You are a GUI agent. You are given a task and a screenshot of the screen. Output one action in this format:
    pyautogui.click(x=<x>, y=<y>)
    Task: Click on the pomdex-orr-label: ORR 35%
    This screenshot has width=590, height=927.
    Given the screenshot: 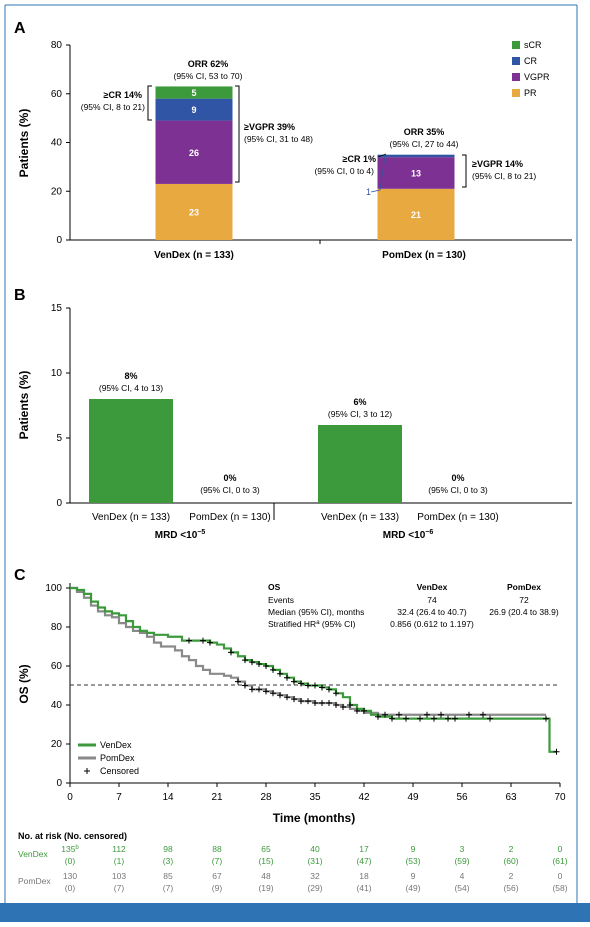 What is the action you would take?
    pyautogui.click(x=424, y=132)
    